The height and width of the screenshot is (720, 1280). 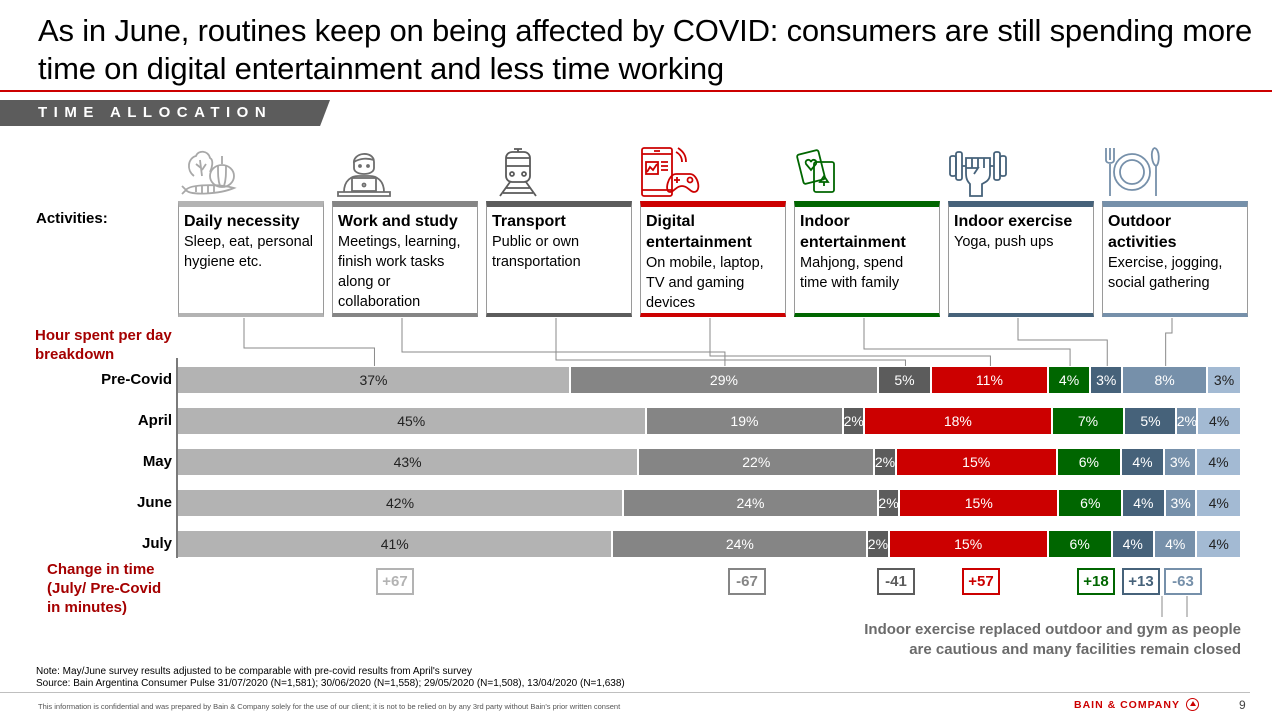 What do you see at coordinates (374, 380) in the screenshot?
I see `bar-segment: 37%` at bounding box center [374, 380].